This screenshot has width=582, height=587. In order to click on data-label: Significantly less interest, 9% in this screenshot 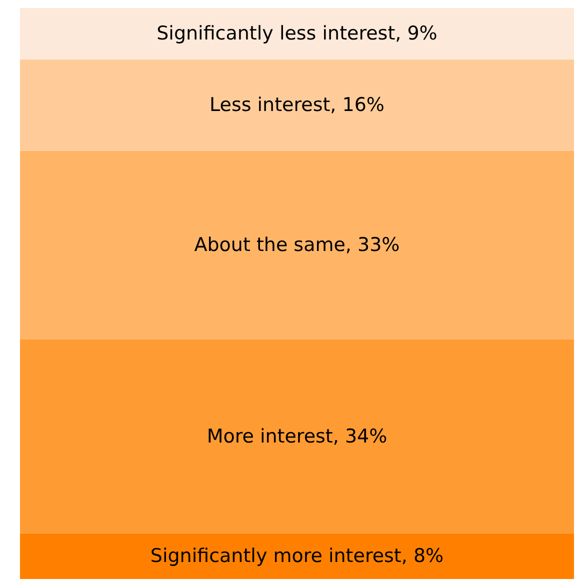, I will do `click(297, 33)`.